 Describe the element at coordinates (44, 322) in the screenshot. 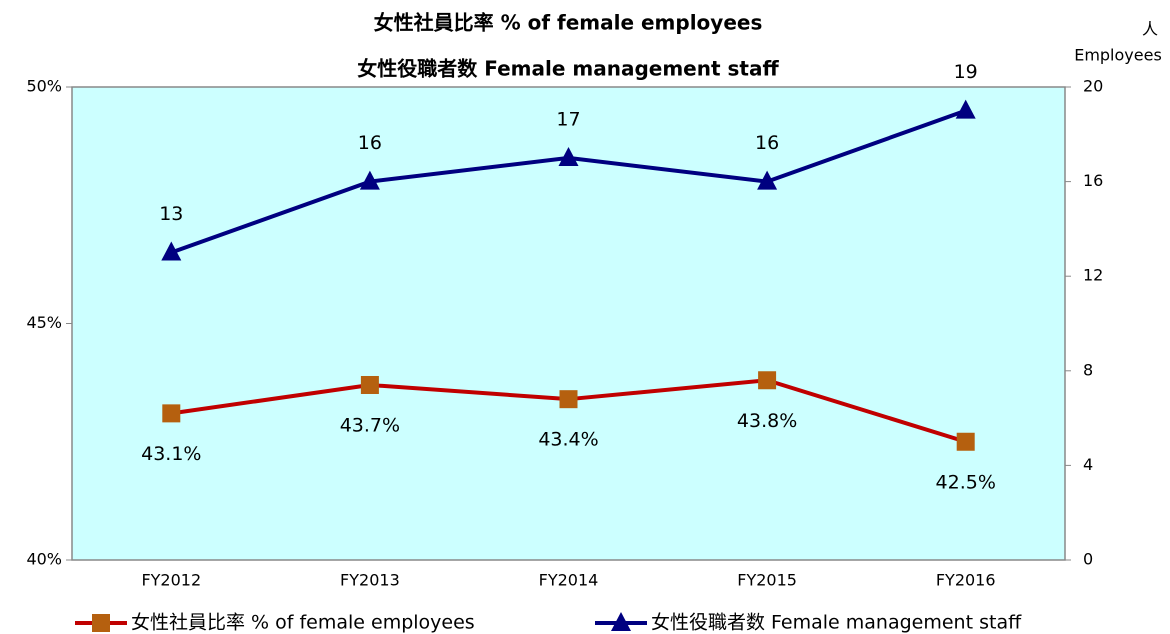

I see `y-tick-label: 45%` at that location.